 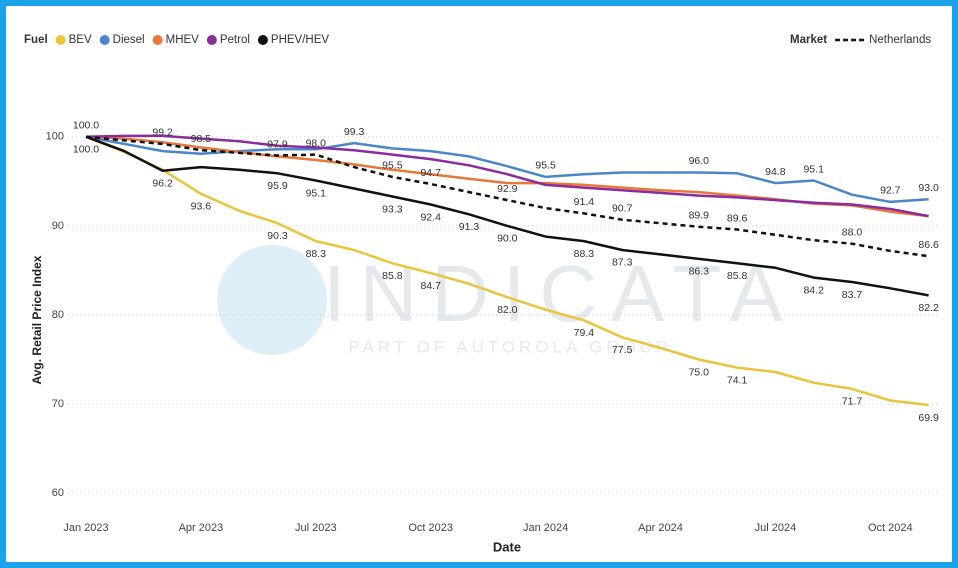 I want to click on data-label: 94.8, so click(x=775, y=172).